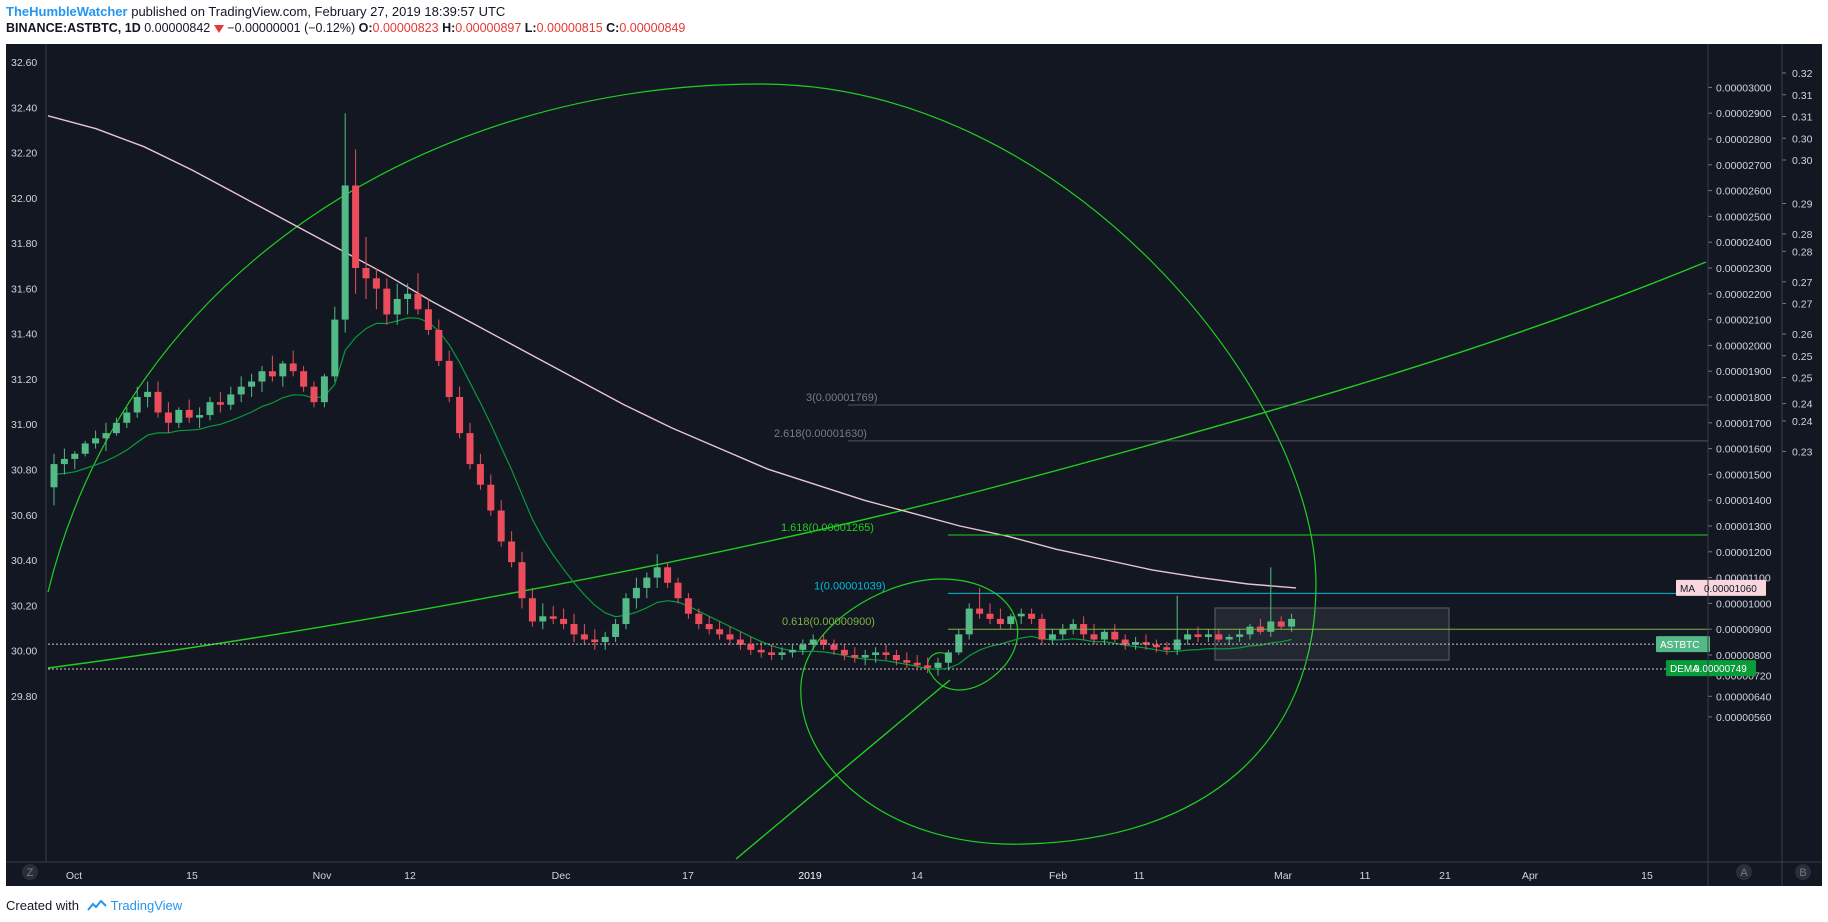 This screenshot has width=1828, height=922. What do you see at coordinates (192, 876) in the screenshot?
I see `time-axis-label: 15` at bounding box center [192, 876].